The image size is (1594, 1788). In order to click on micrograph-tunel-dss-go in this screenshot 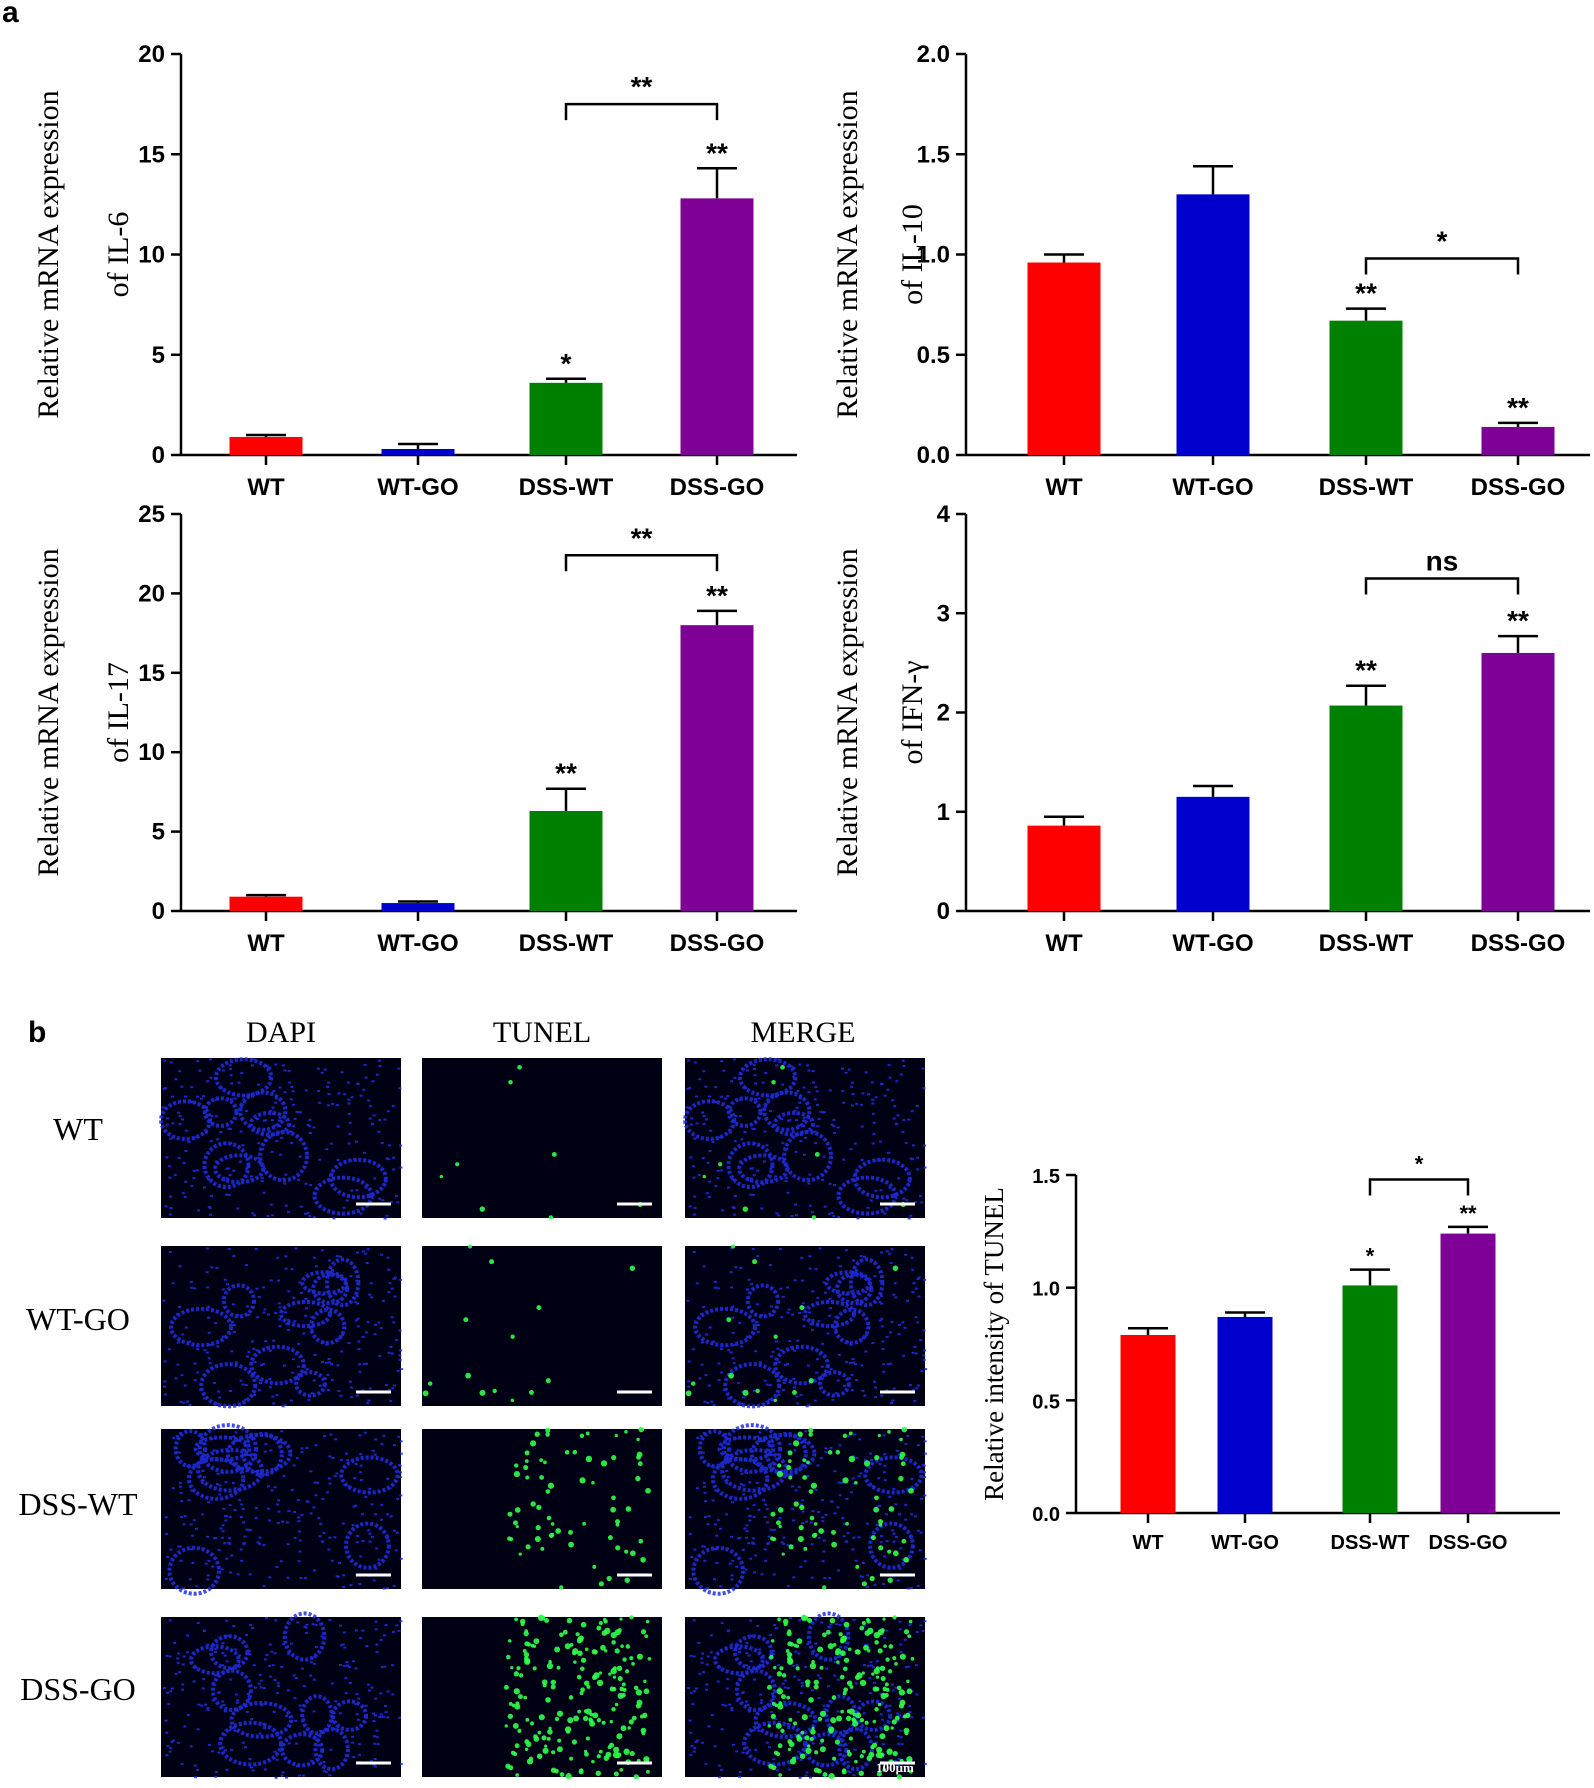, I will do `click(542, 1697)`.